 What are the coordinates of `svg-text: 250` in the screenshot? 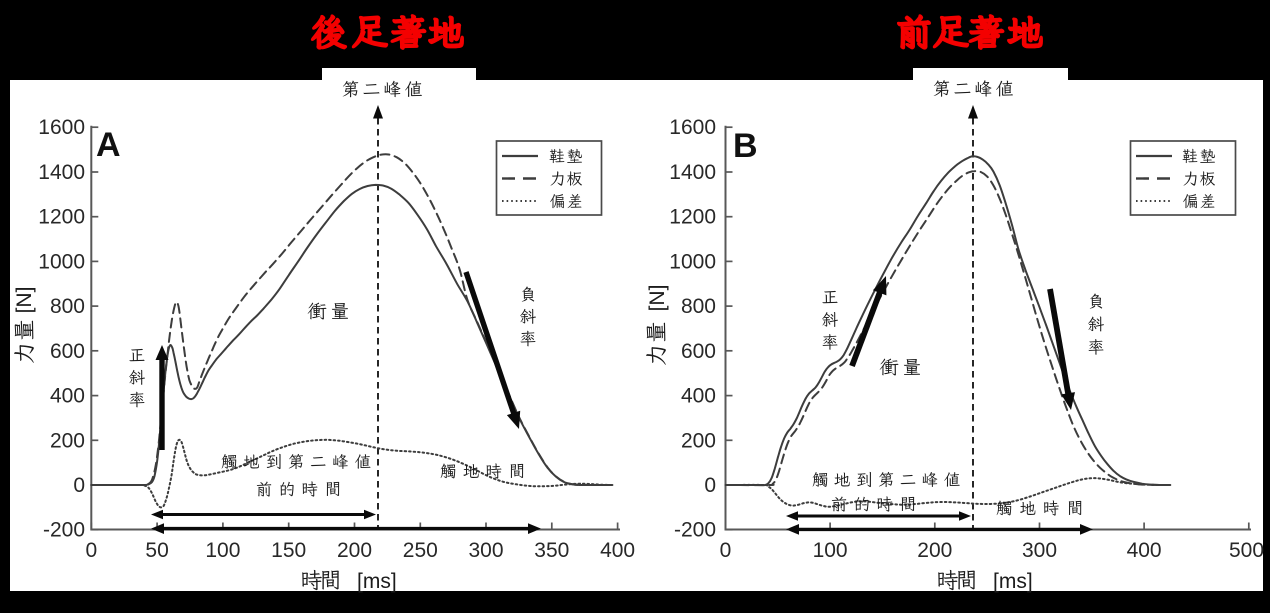 It's located at (420, 550).